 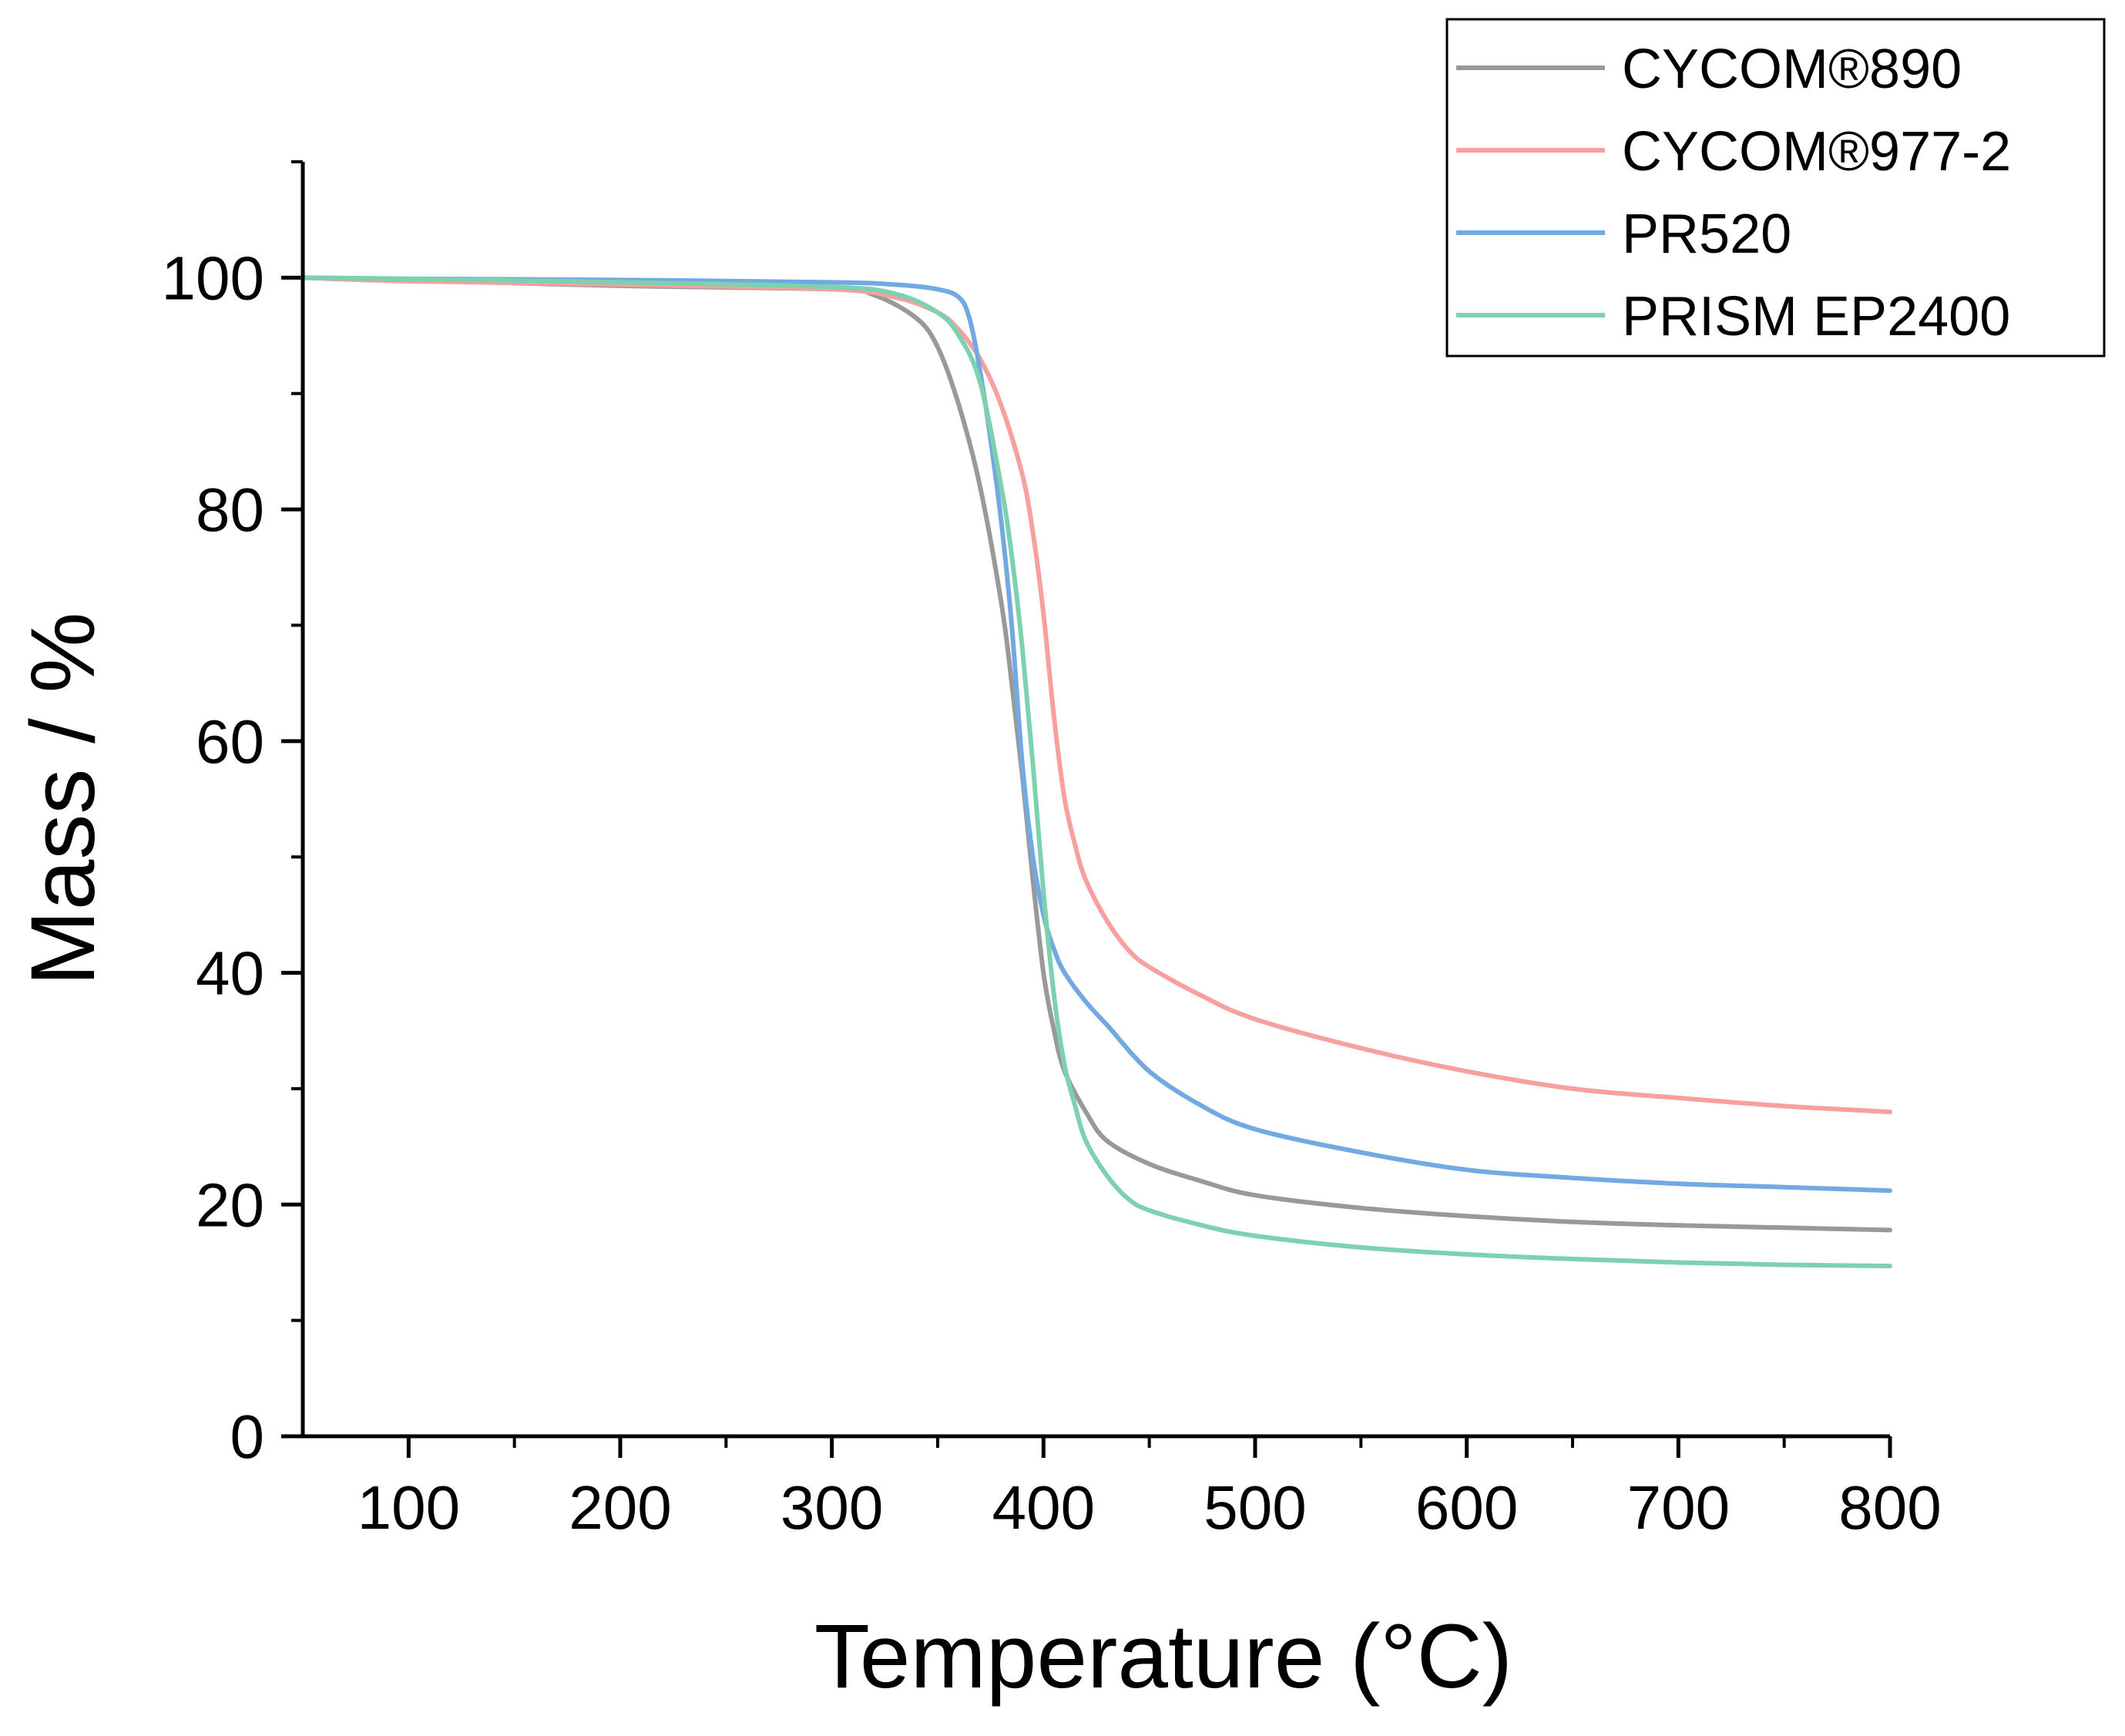 What do you see at coordinates (1733, 193) in the screenshot?
I see `legend-items: CYCOM®890 CYCOM®977-2 PR520 PRISM EP2400` at bounding box center [1733, 193].